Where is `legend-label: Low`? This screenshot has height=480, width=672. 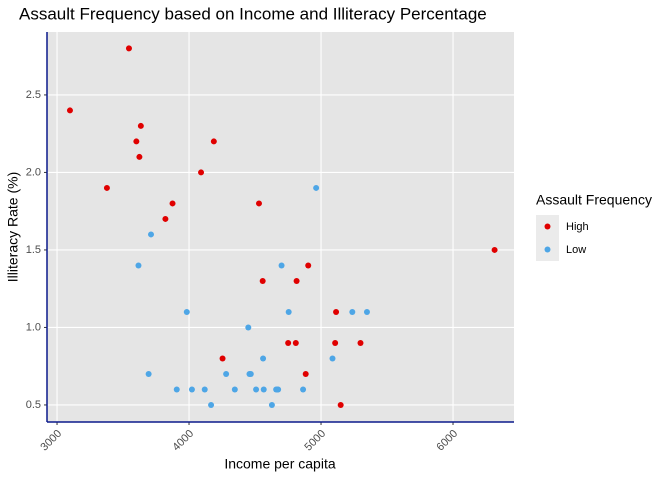
legend-label: Low is located at coordinates (576, 250).